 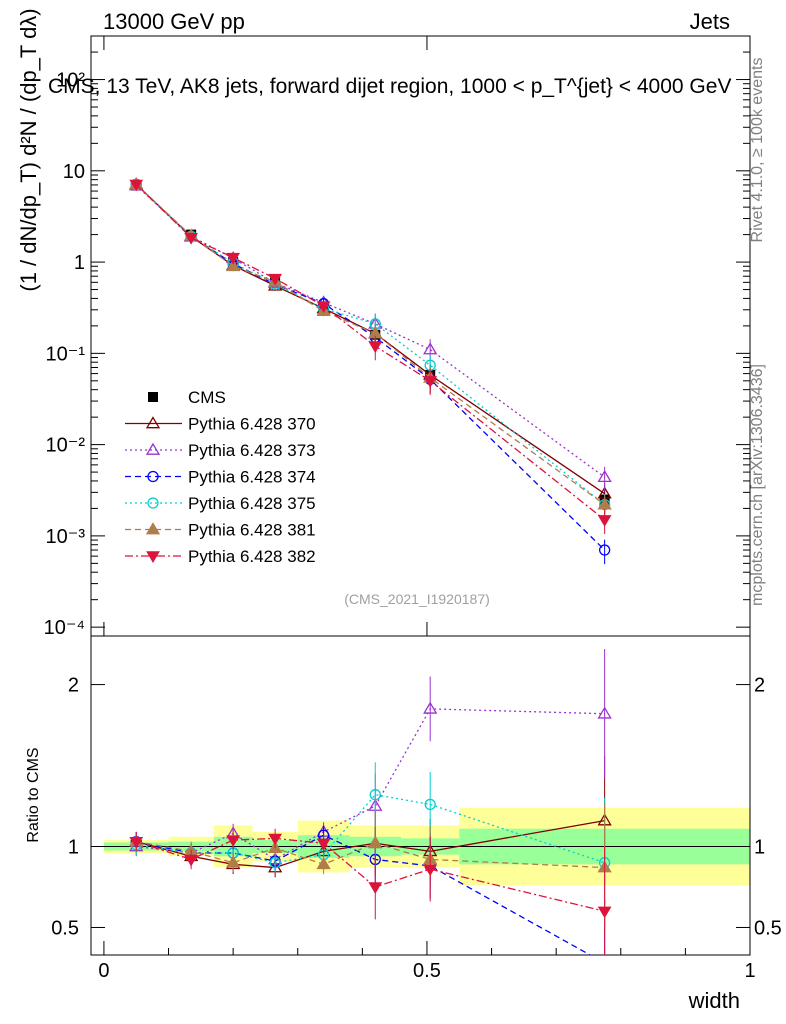 What do you see at coordinates (103, 971) in the screenshot?
I see `ratio-xtick-label: 0` at bounding box center [103, 971].